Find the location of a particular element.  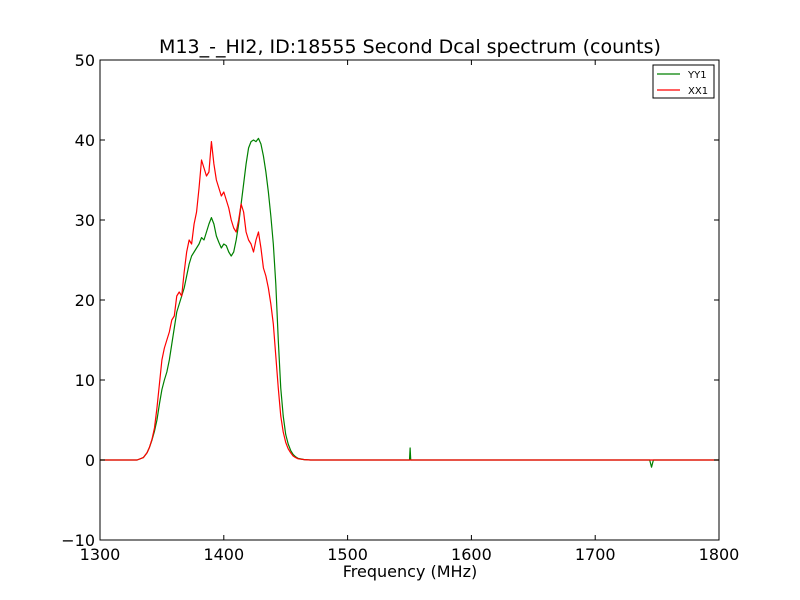

y-tick-label: 0 is located at coordinates (90, 460).